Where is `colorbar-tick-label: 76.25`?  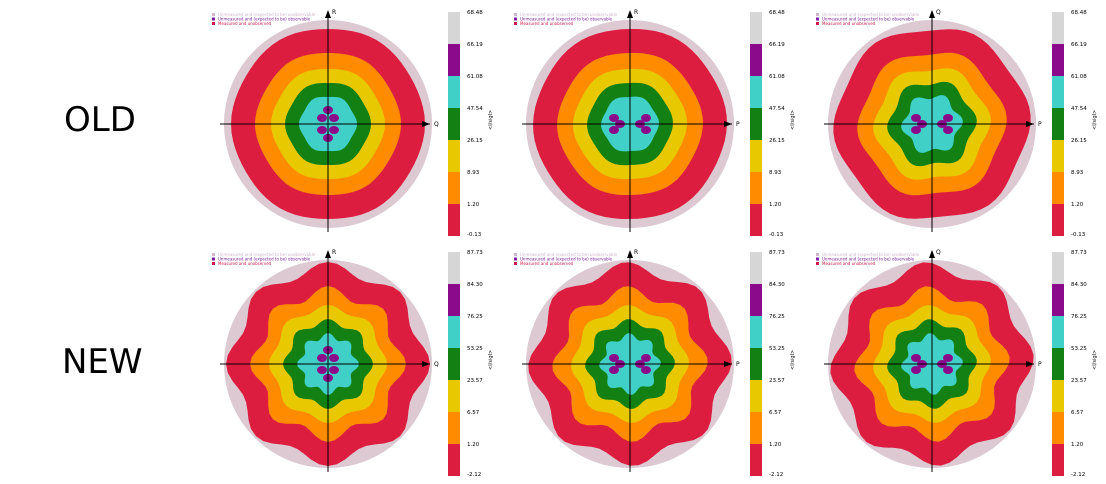
colorbar-tick-label: 76.25 is located at coordinates (475, 317).